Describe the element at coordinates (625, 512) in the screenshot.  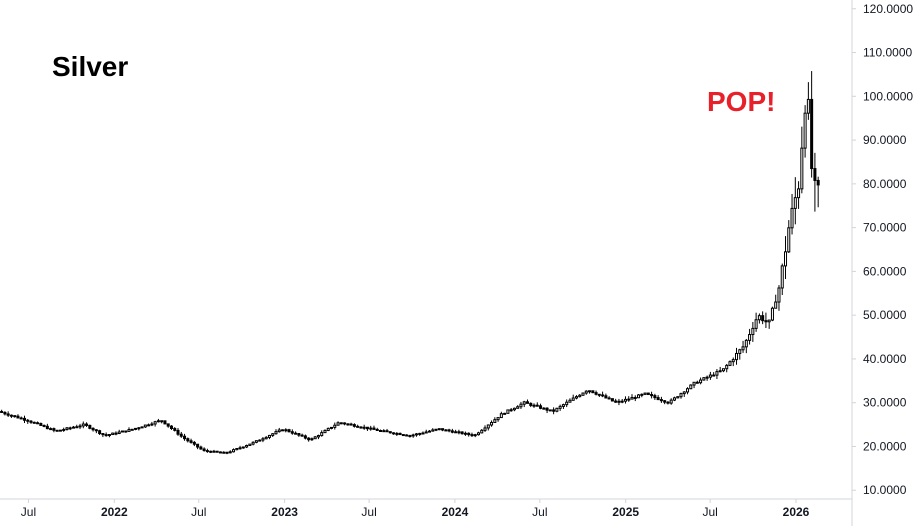
I see `x-tick-label: 2025` at that location.